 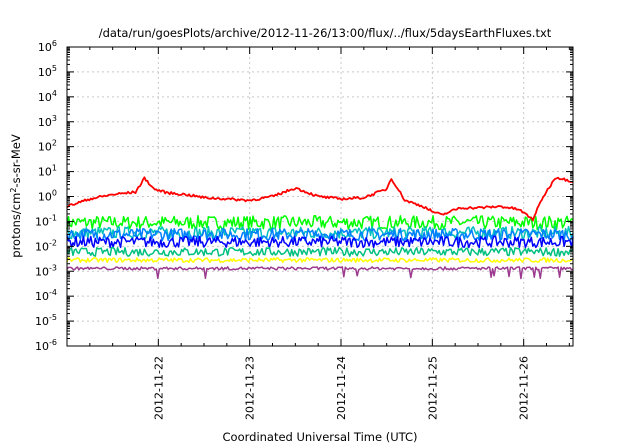 What do you see at coordinates (46, 295) in the screenshot?
I see `y-tick-label: 10⁻⁴` at bounding box center [46, 295].